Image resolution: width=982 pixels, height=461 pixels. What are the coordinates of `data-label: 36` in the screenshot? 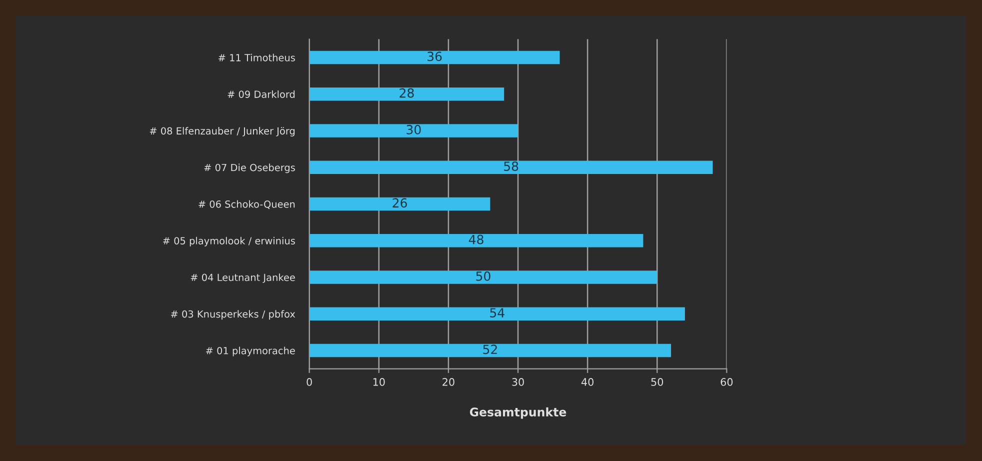 It's located at (435, 57).